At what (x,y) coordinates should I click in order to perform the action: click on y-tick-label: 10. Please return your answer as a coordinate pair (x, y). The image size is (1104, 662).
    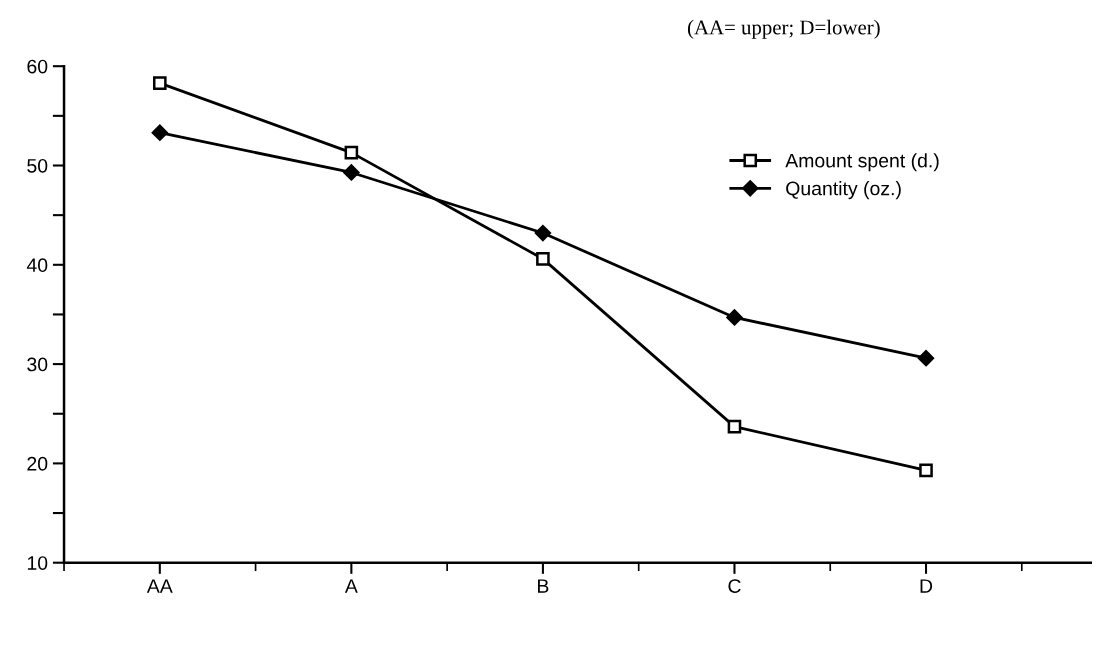
    Looking at the image, I should click on (37, 563).